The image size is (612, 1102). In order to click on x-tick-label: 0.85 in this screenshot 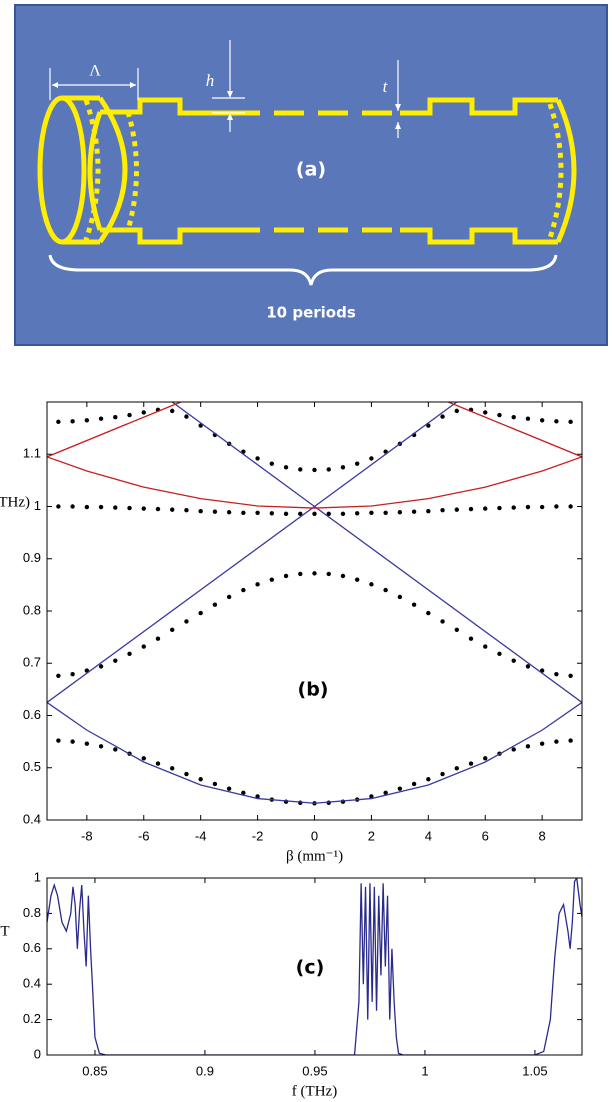, I will do `click(94, 1070)`.